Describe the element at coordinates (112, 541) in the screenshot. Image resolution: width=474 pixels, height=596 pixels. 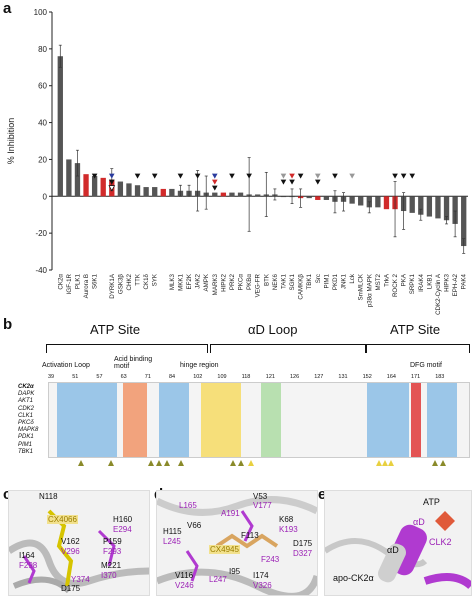
I see `residue-c-6: P159` at that location.